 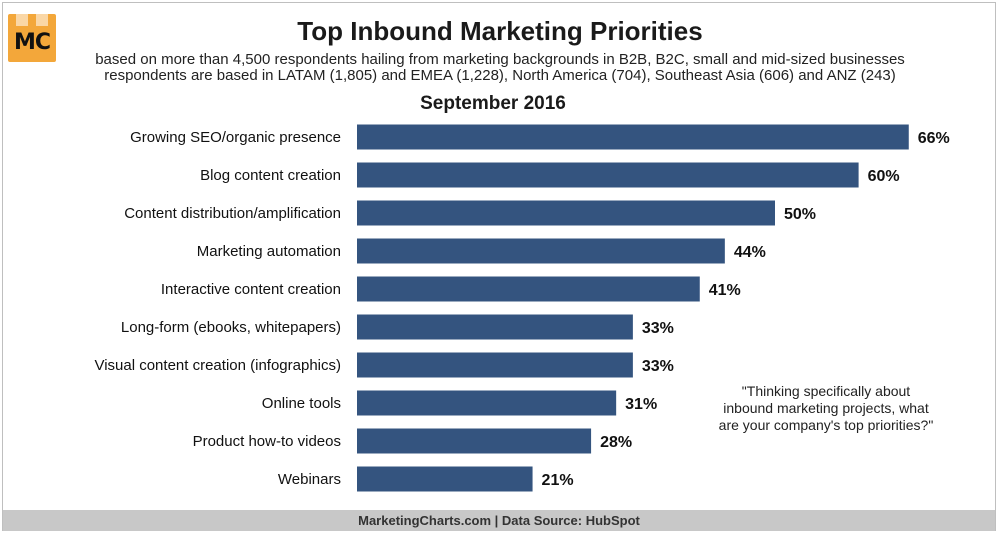 I want to click on data-label: 50%, so click(x=800, y=214).